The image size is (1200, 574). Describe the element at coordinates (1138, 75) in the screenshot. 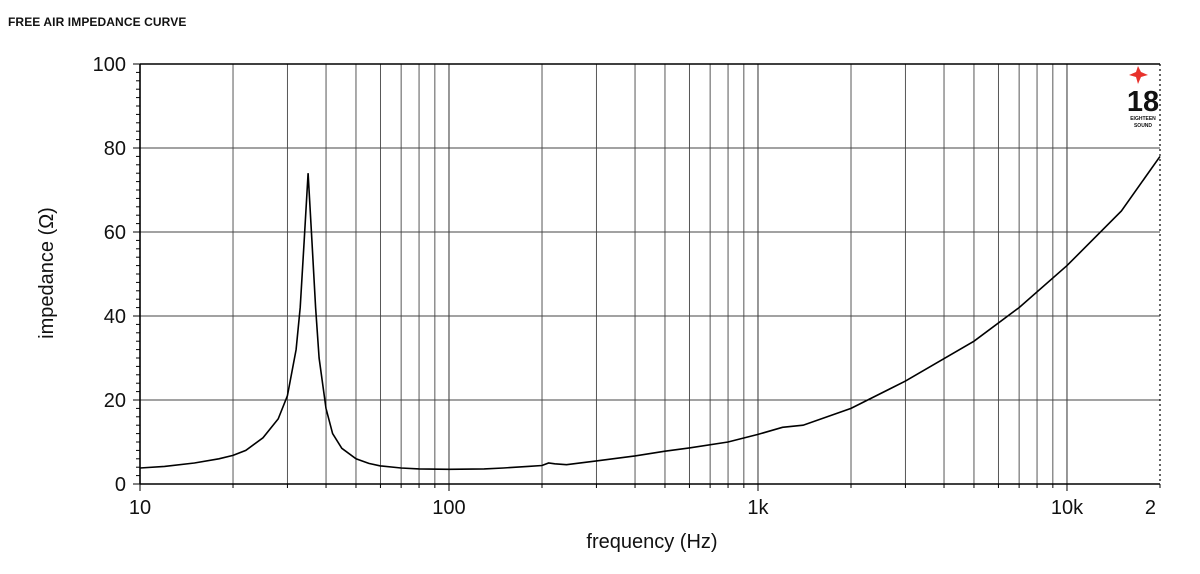

I see `logo-star-icon` at that location.